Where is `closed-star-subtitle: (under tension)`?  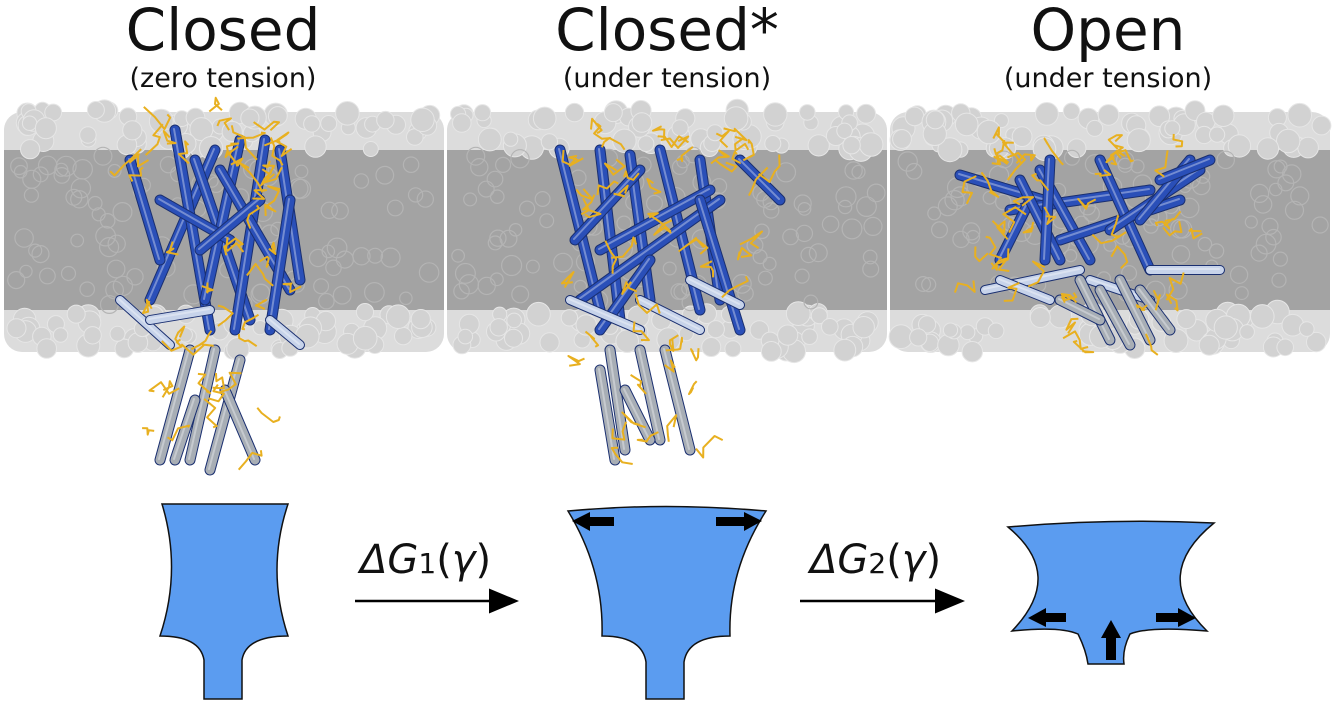
closed-star-subtitle: (under tension) is located at coordinates (667, 78).